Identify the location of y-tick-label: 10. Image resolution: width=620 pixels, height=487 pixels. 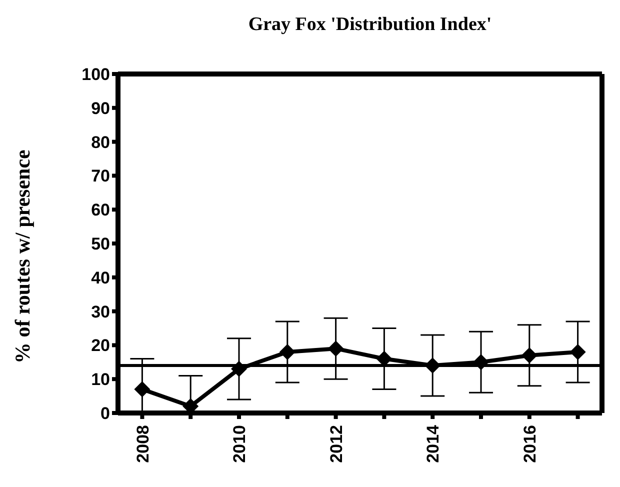
(100, 380).